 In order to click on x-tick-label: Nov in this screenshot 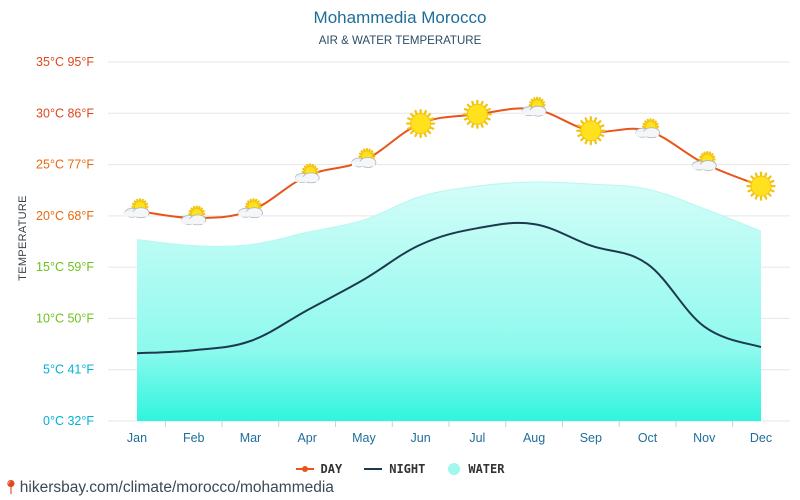, I will do `click(704, 438)`.